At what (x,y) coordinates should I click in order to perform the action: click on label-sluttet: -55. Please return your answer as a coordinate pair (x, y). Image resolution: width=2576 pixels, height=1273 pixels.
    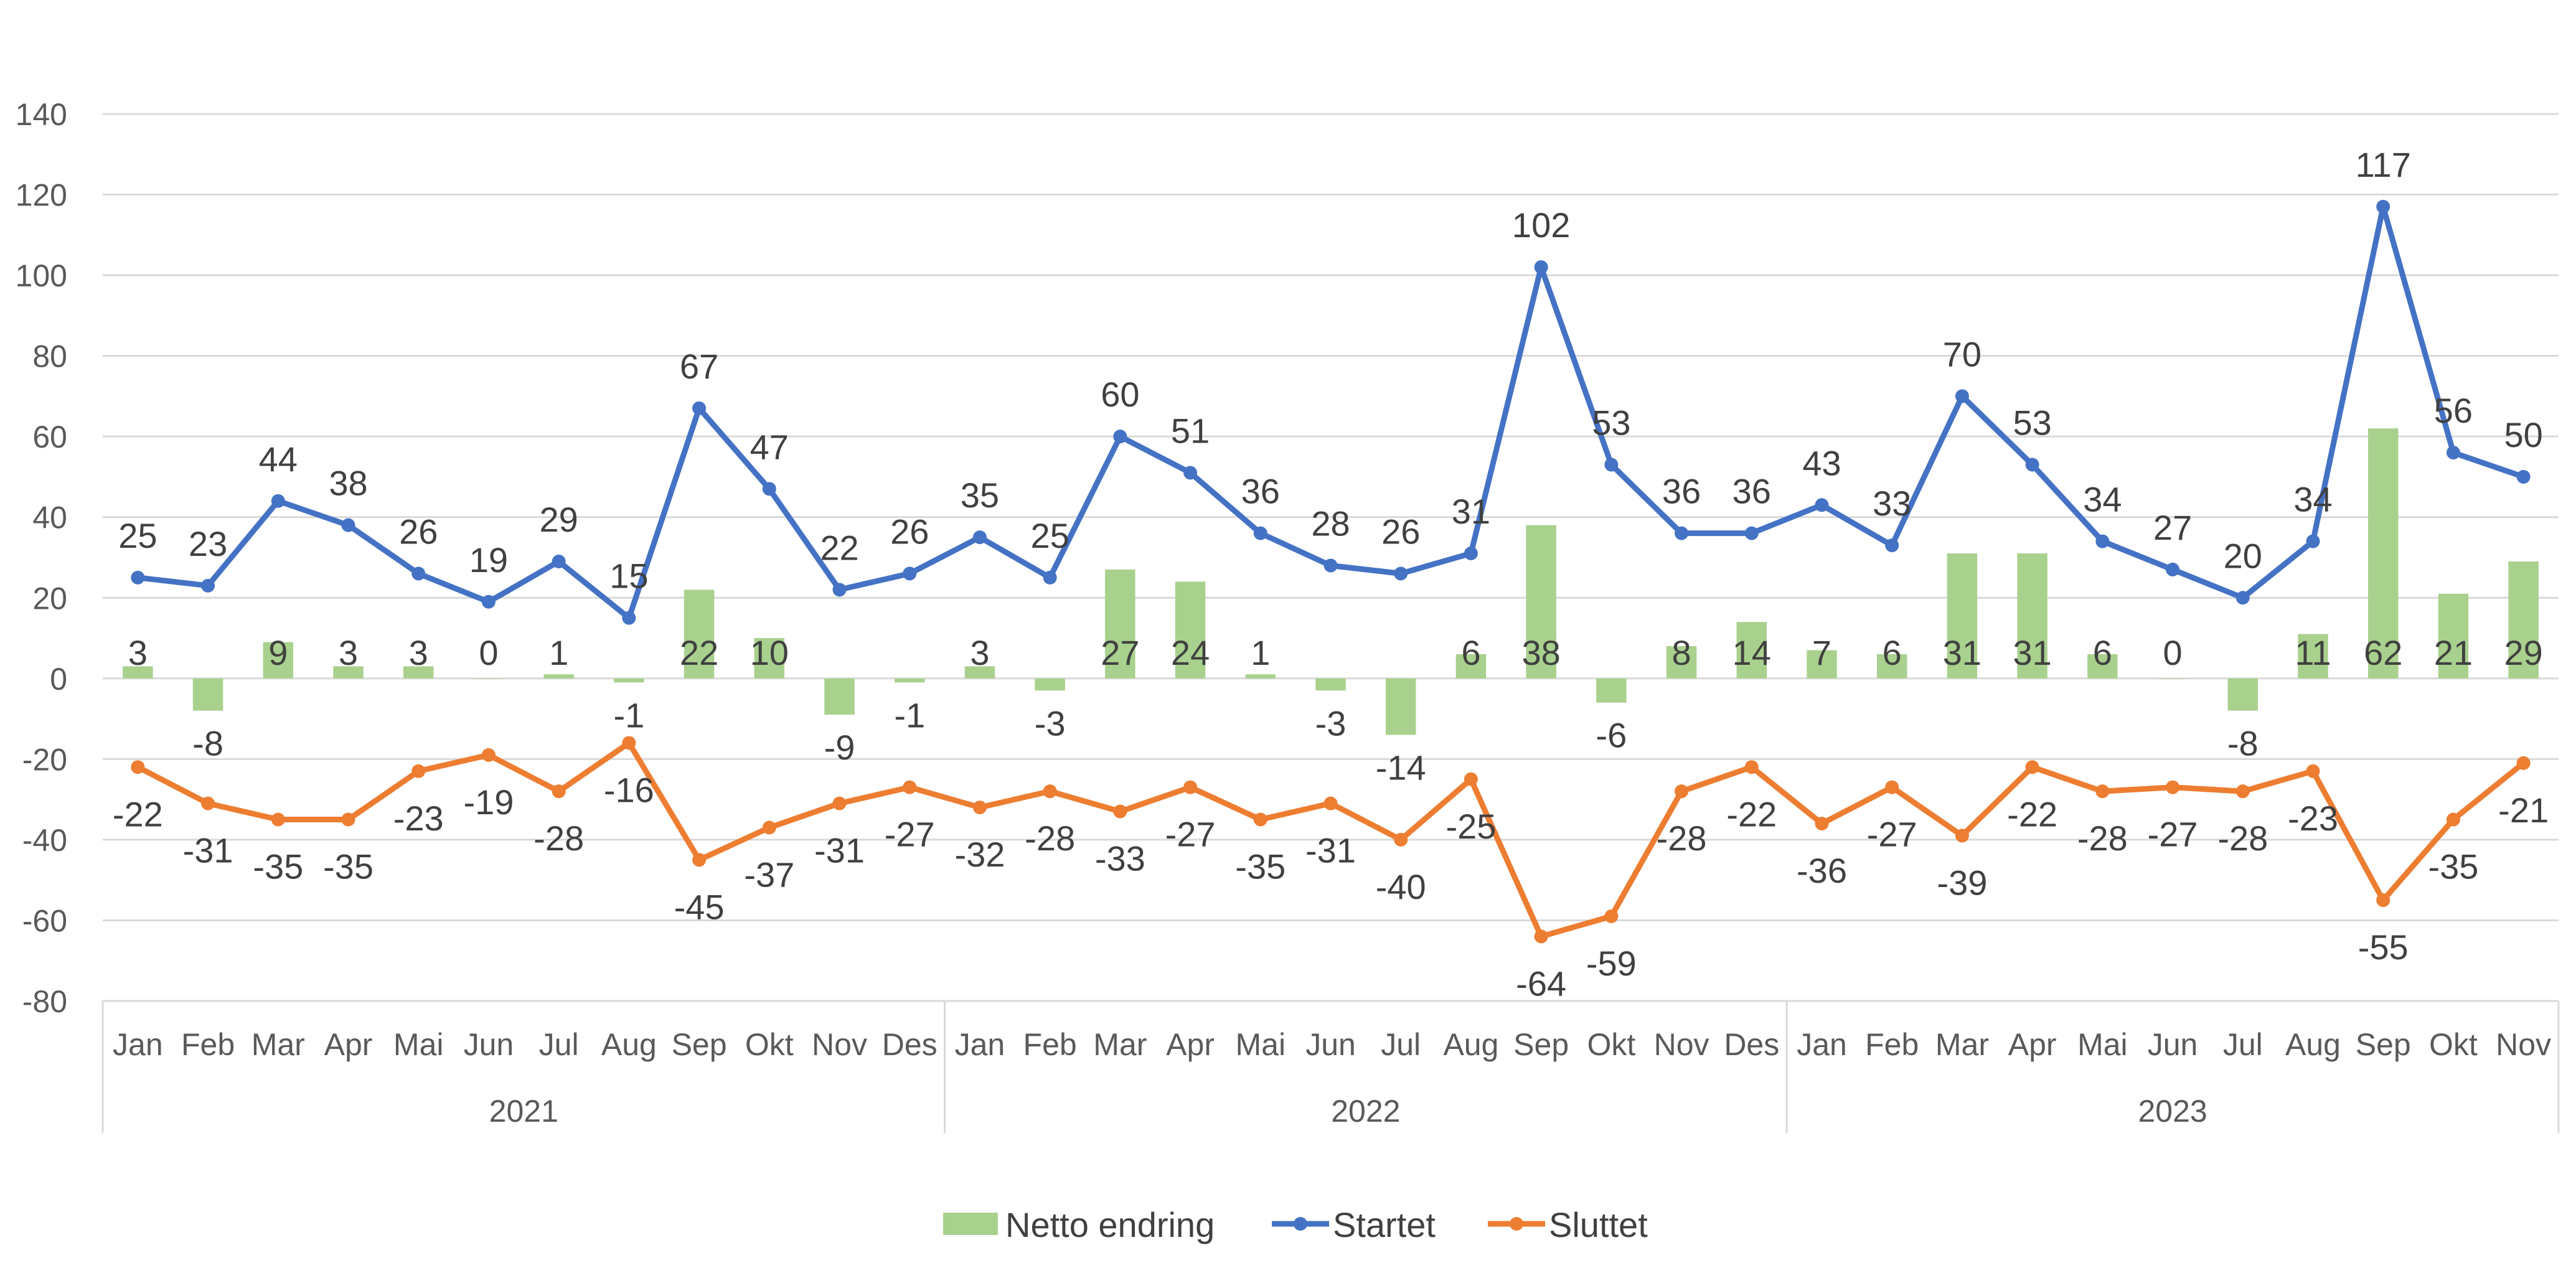
    Looking at the image, I should click on (2383, 947).